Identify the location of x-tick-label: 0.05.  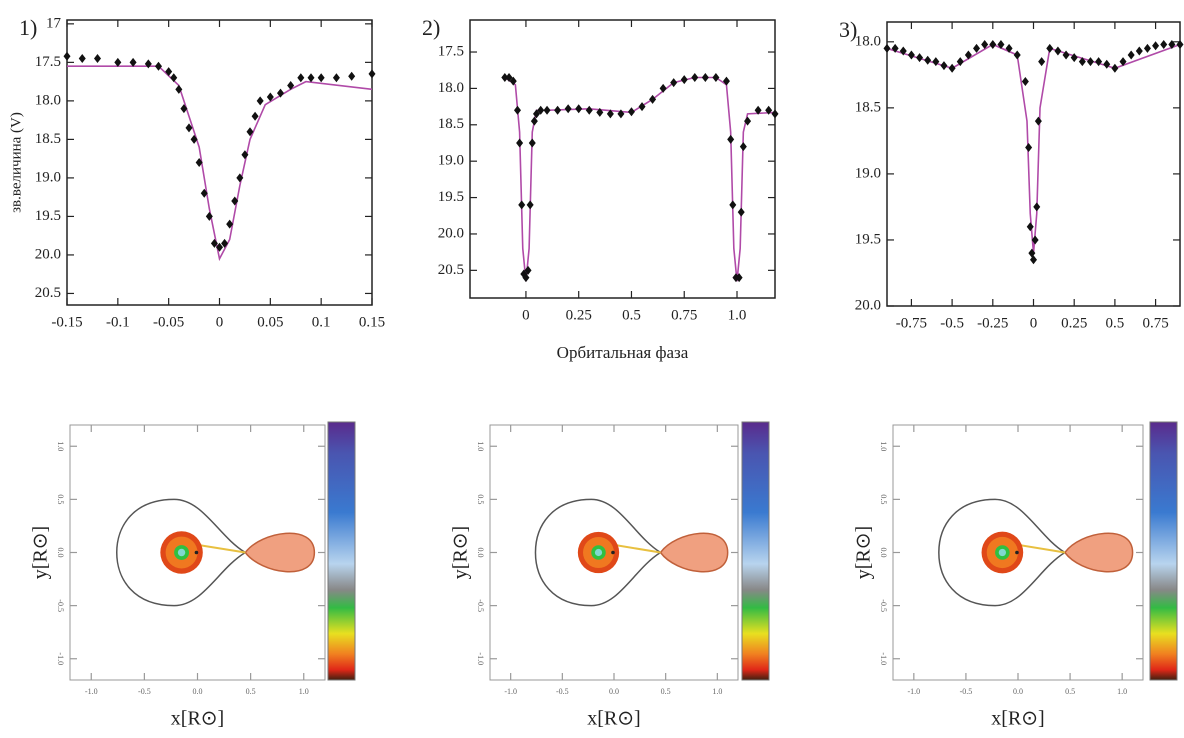
(270, 322).